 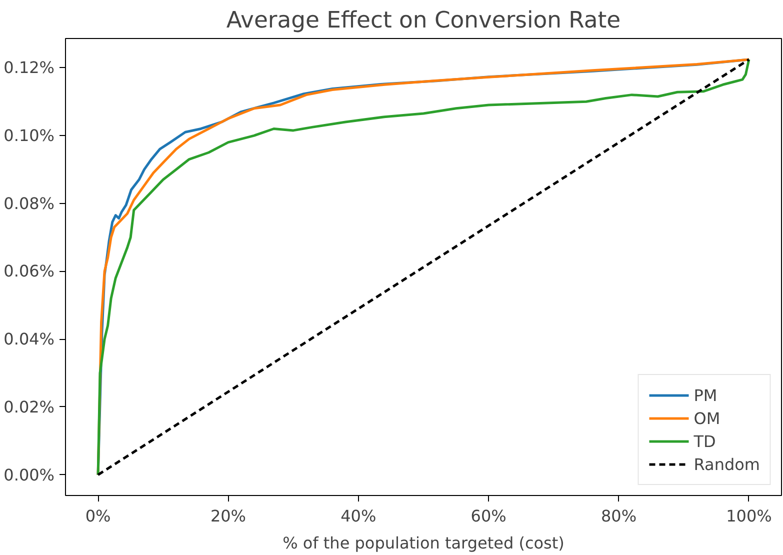 What do you see at coordinates (98, 516) in the screenshot?
I see `x-tick-label: 0%` at bounding box center [98, 516].